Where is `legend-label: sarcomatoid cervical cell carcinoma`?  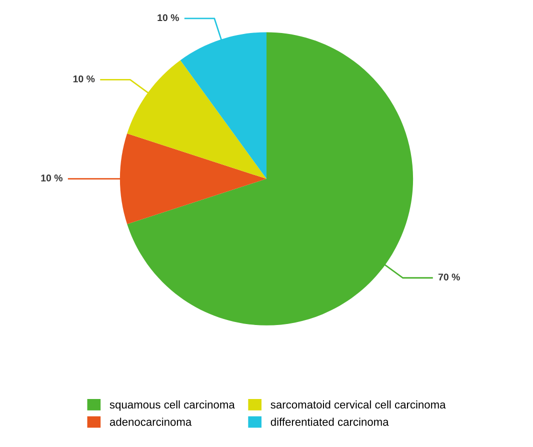 legend-label: sarcomatoid cervical cell carcinoma is located at coordinates (358, 404).